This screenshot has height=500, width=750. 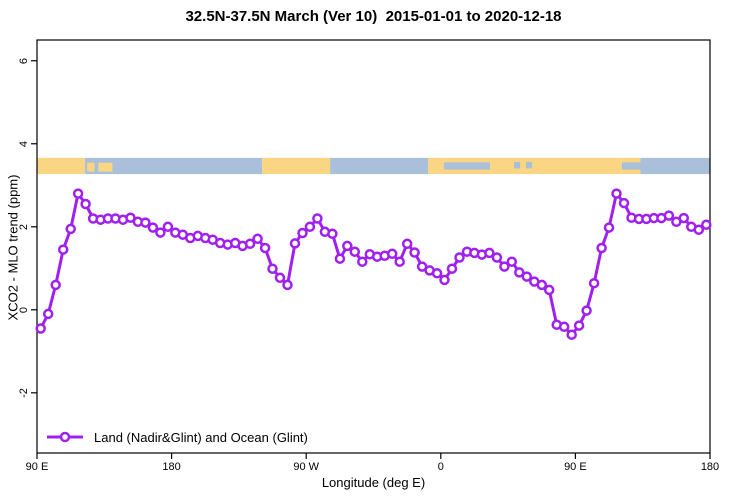 What do you see at coordinates (13, 247) in the screenshot?
I see `y-axis-title: XCO2 - MLO trend (ppm)` at bounding box center [13, 247].